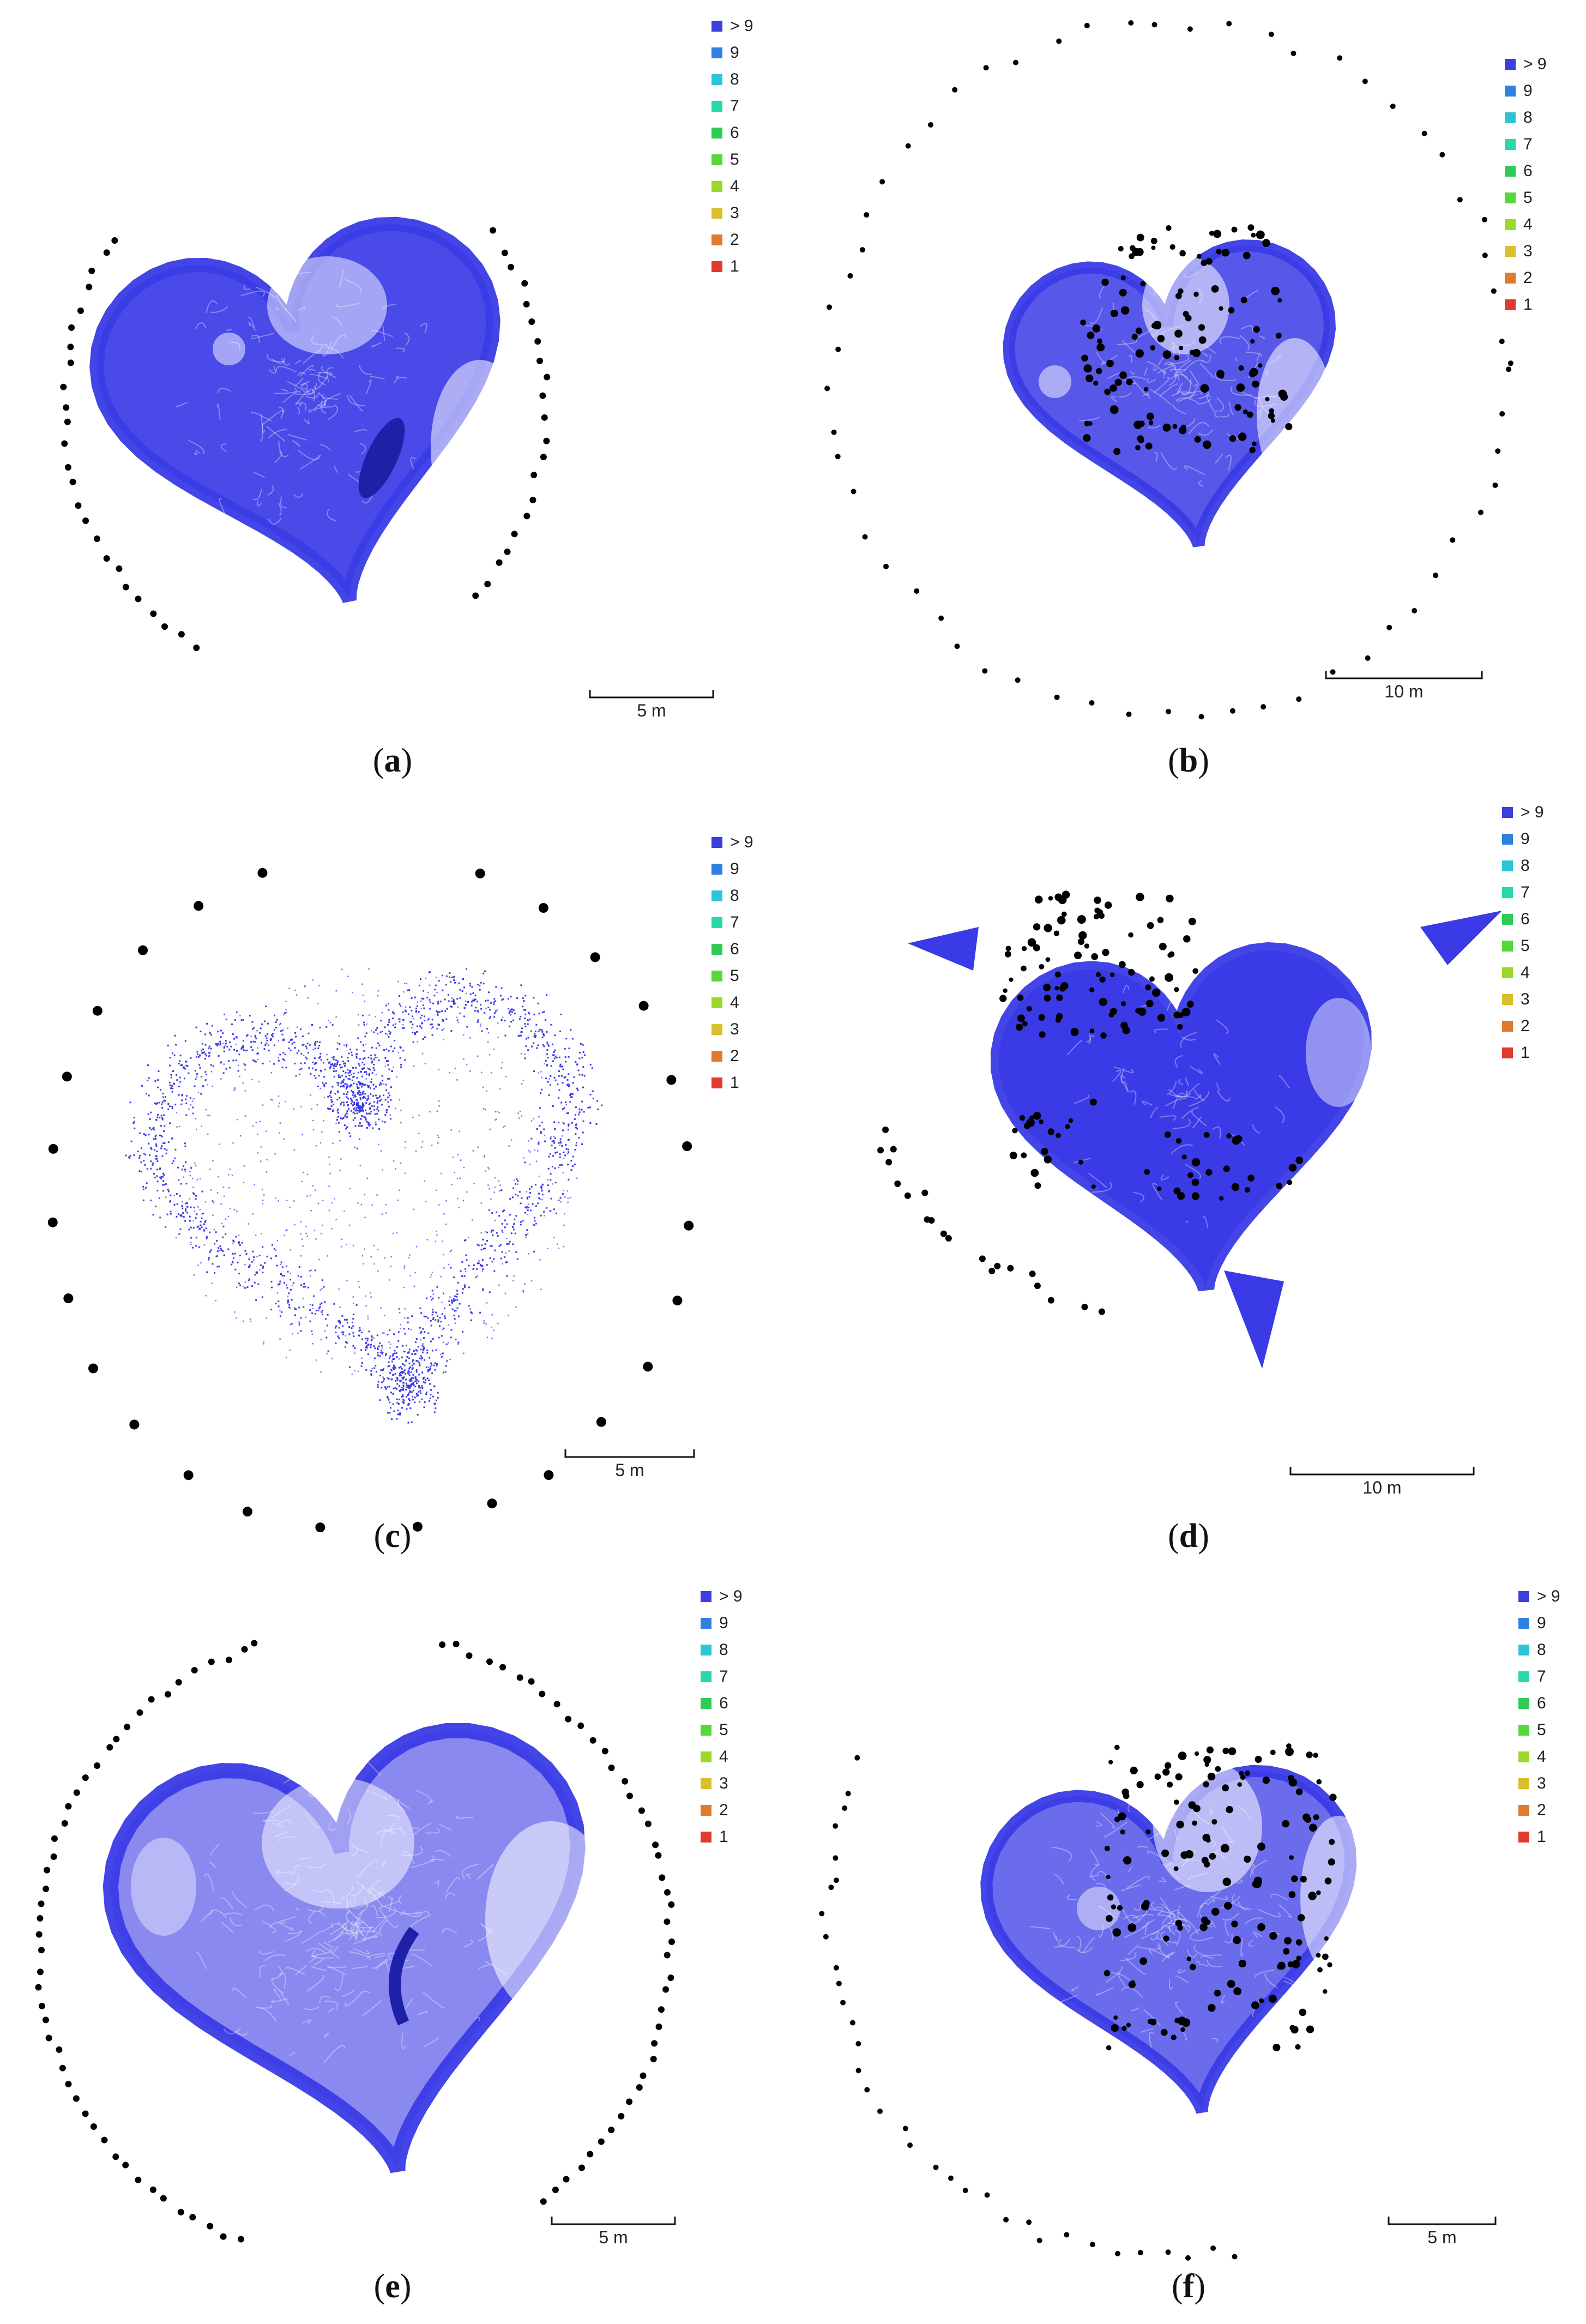 The image size is (1586, 2324). I want to click on legend-label: 3, so click(735, 1029).